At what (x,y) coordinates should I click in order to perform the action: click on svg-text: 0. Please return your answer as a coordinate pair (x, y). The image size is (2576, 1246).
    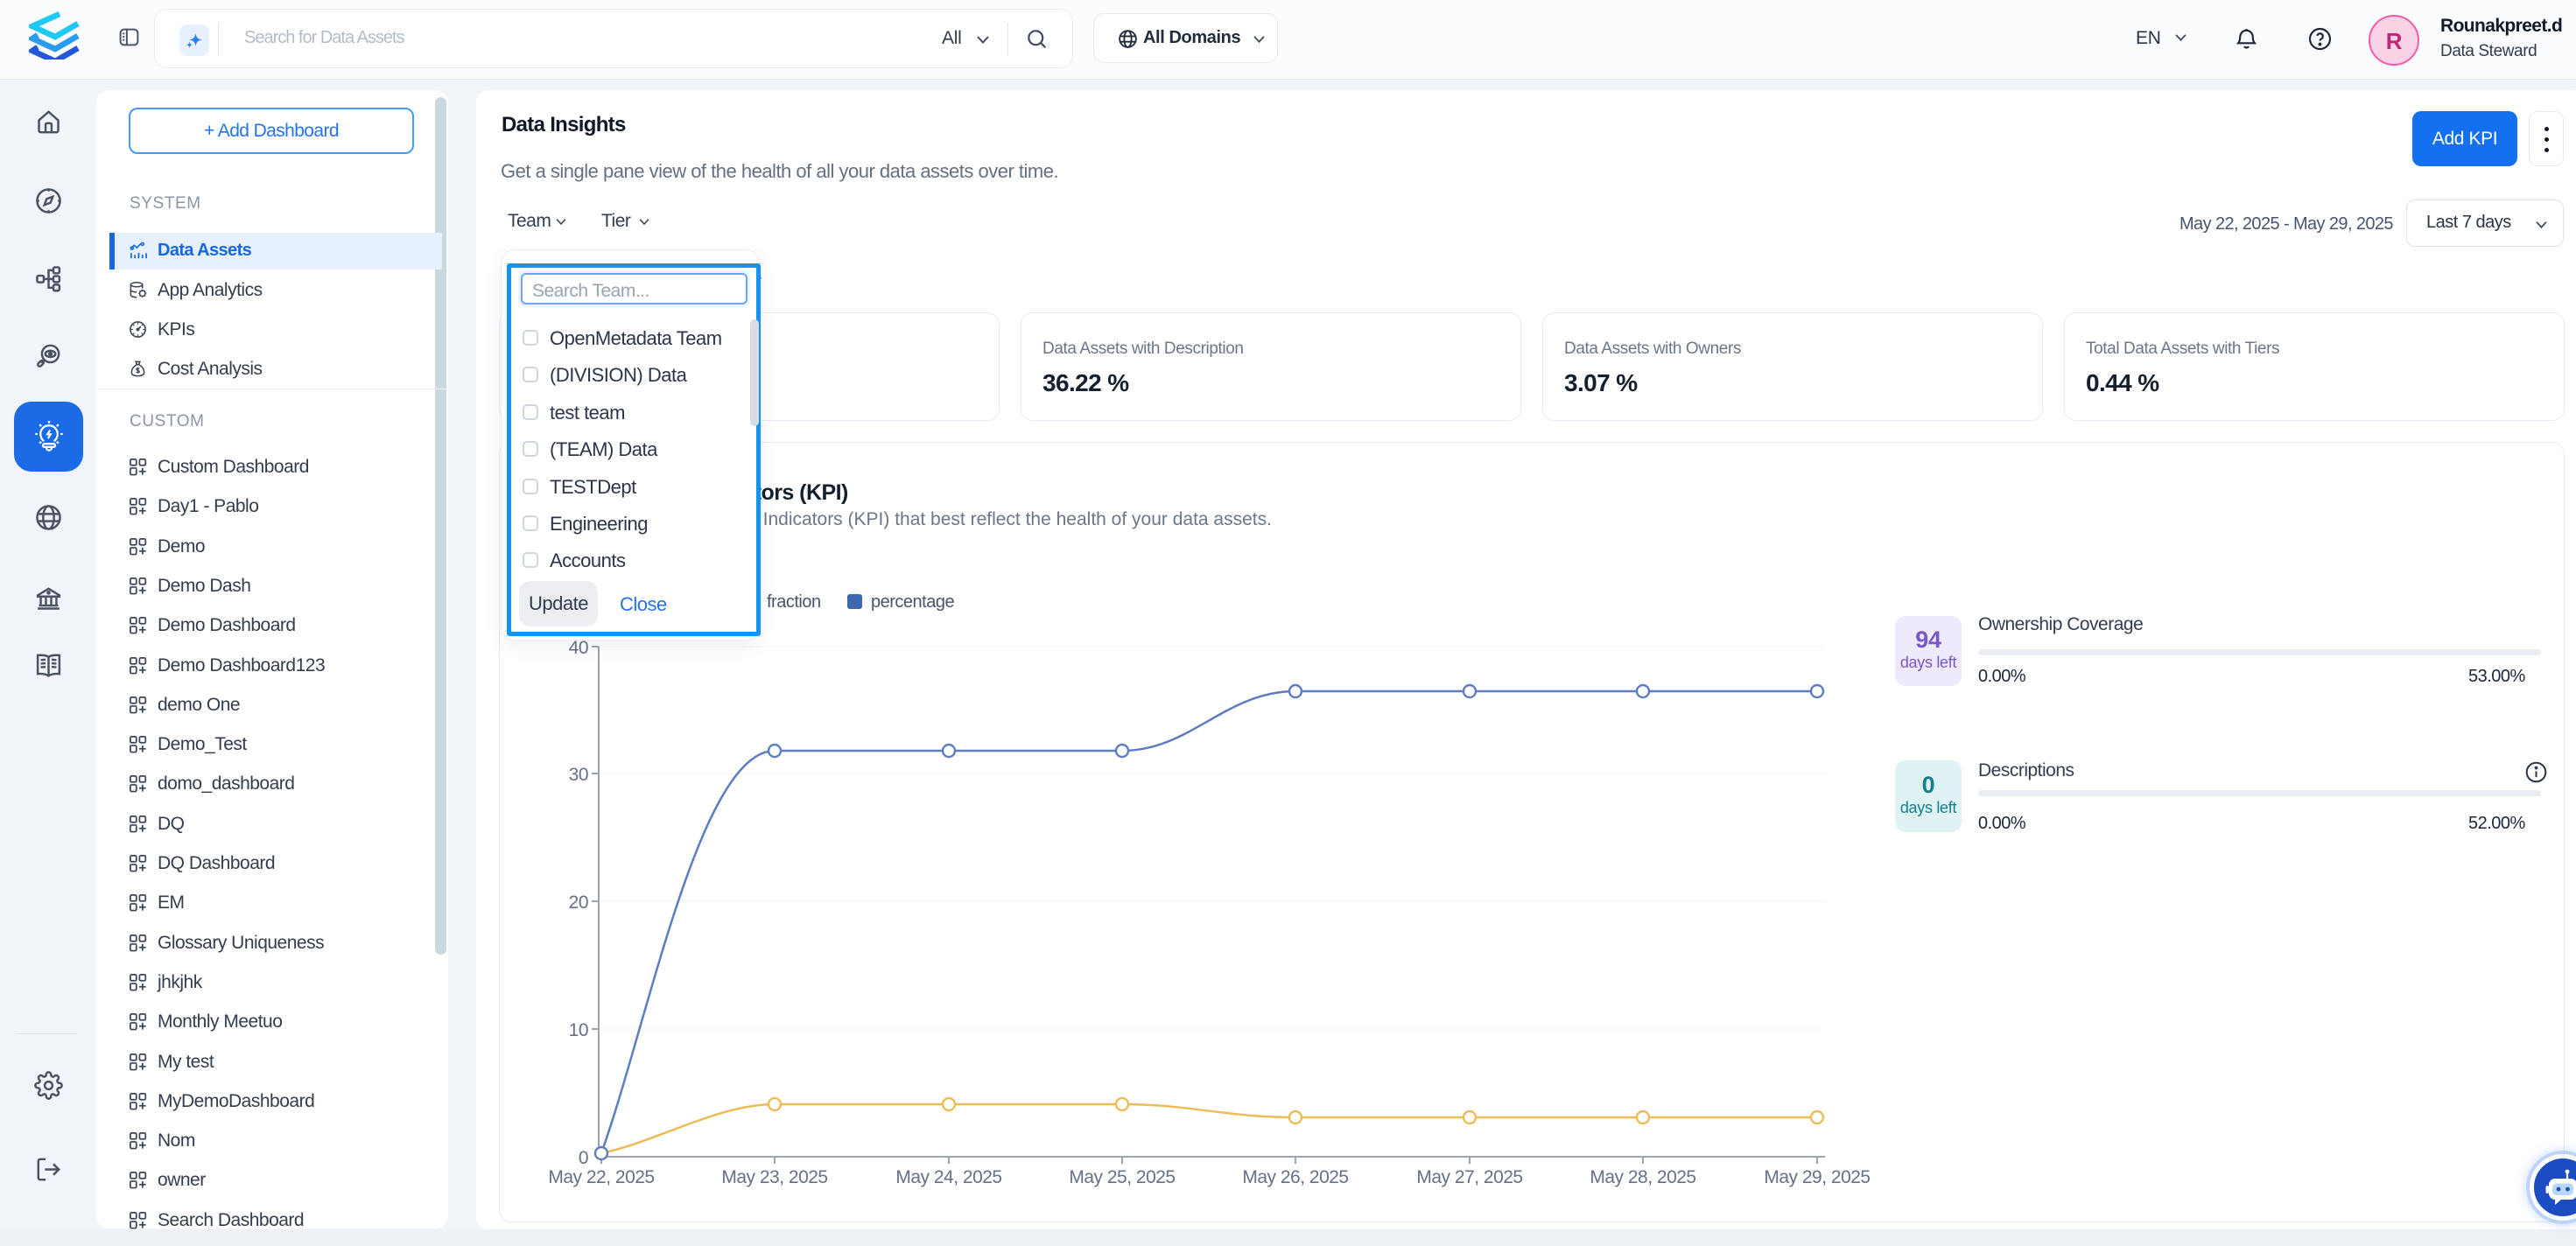
    Looking at the image, I should click on (583, 1158).